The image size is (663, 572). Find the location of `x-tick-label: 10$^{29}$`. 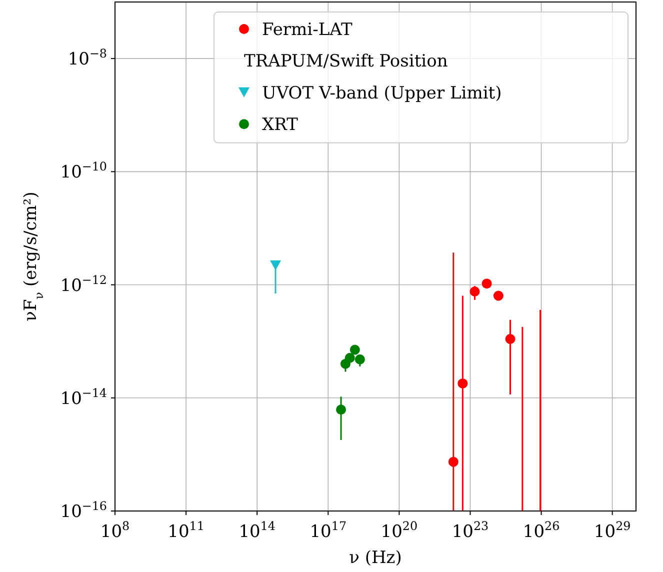

x-tick-label: 10$^{29}$ is located at coordinates (612, 530).